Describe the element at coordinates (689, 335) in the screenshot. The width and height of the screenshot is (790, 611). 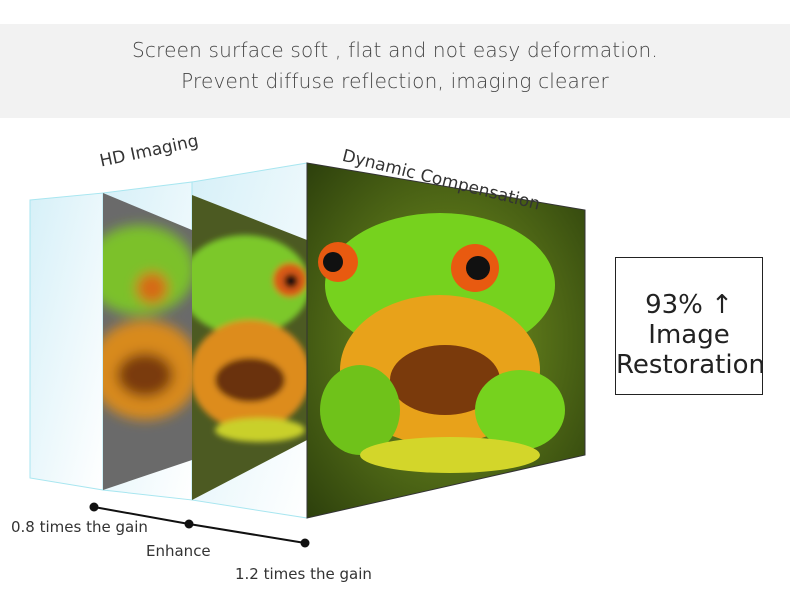
I see `restoration-line-1: Image` at that location.